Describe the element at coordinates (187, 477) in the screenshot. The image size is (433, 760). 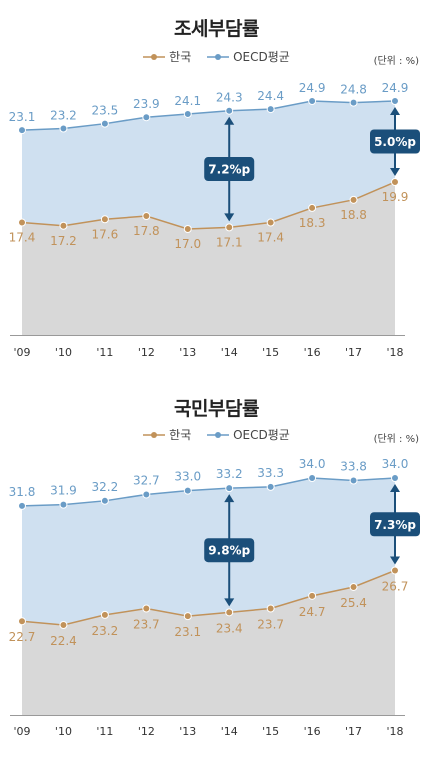
I see `oecd-data-label: 33.0` at that location.